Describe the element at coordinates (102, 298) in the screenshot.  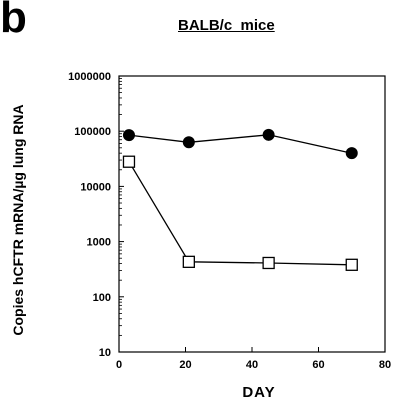
I see `y-tick-label: 100` at that location.